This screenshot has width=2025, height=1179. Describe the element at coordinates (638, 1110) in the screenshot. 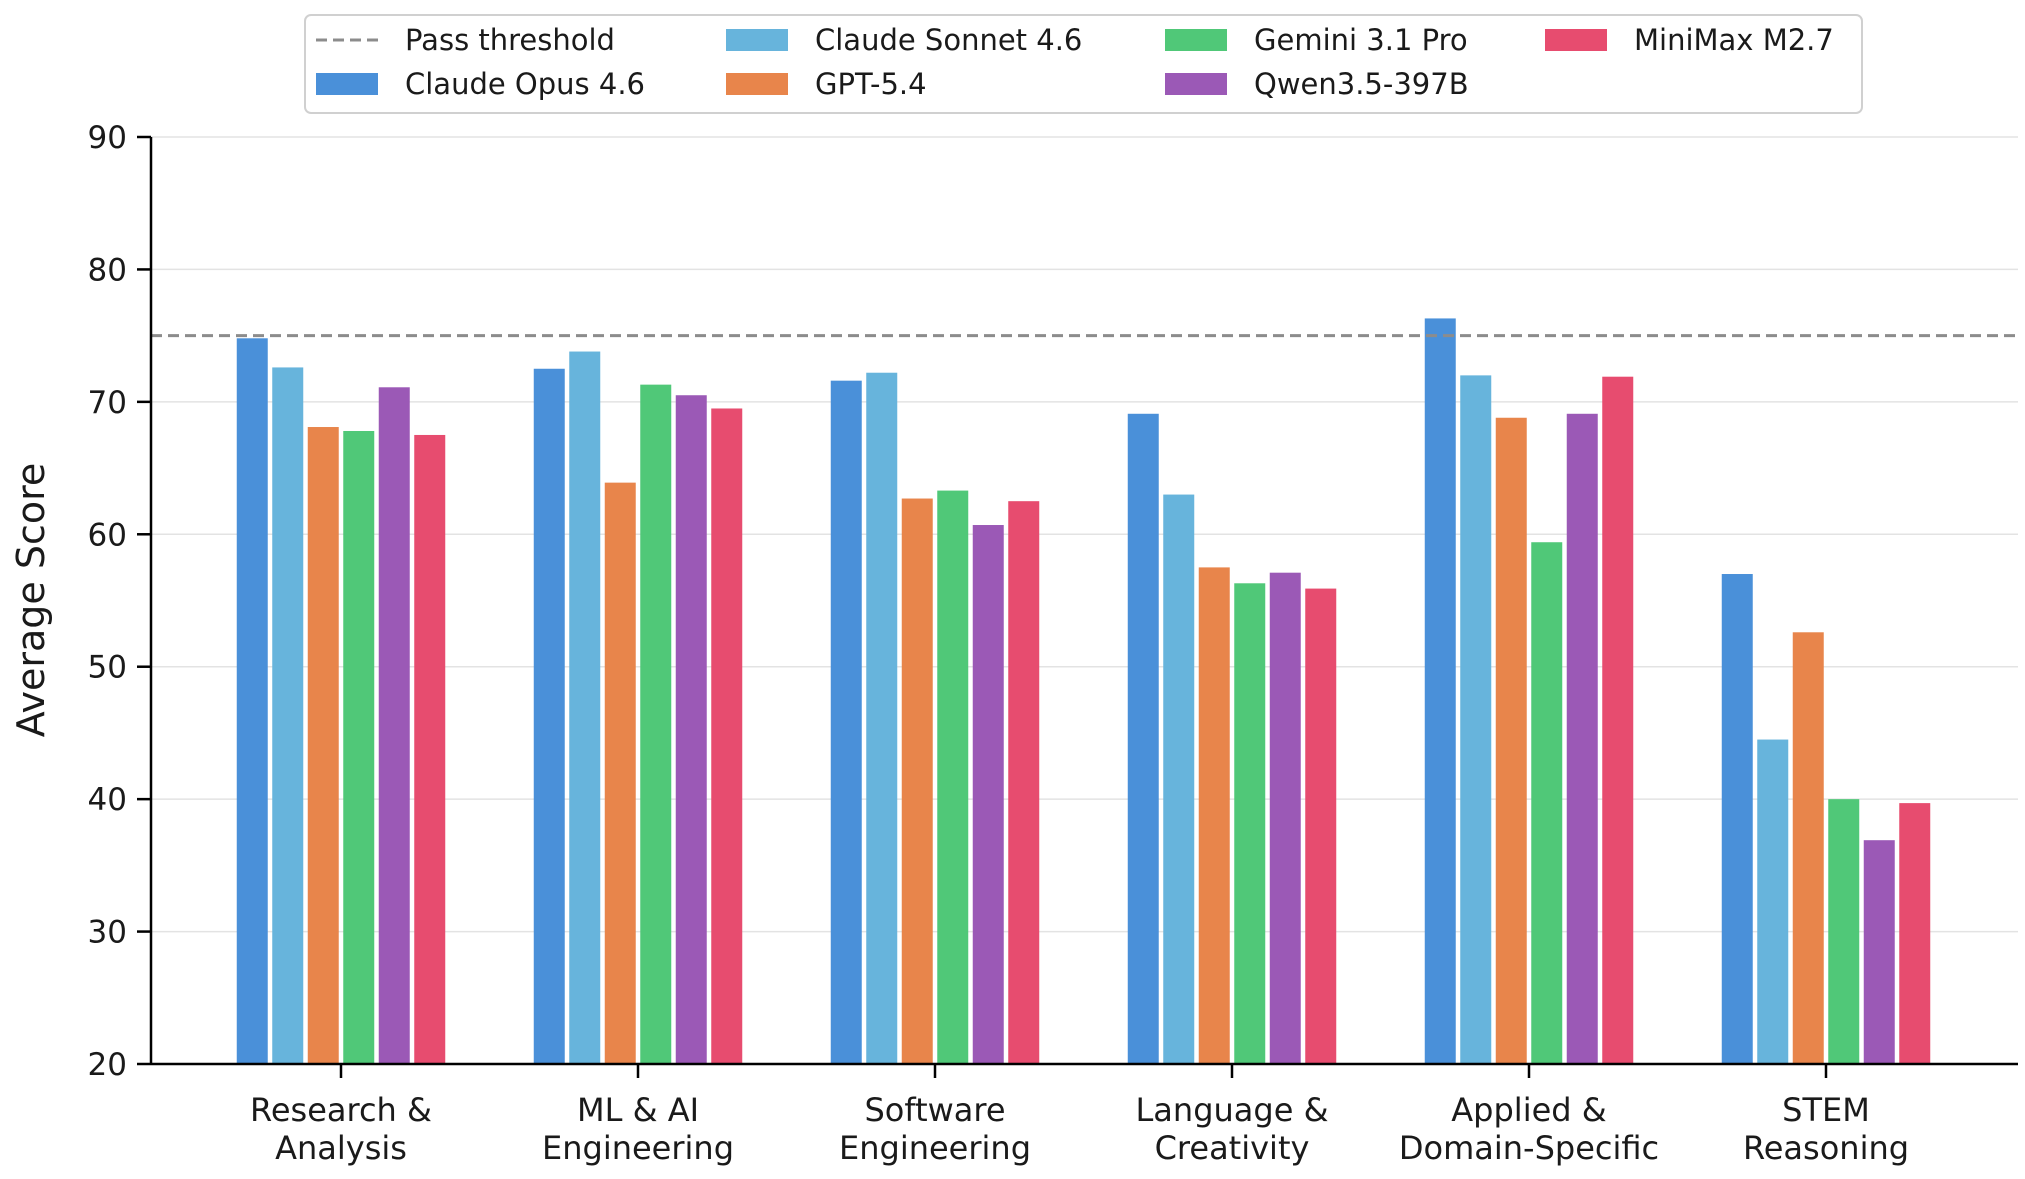

I see `x-tick-label: ML & AI` at that location.